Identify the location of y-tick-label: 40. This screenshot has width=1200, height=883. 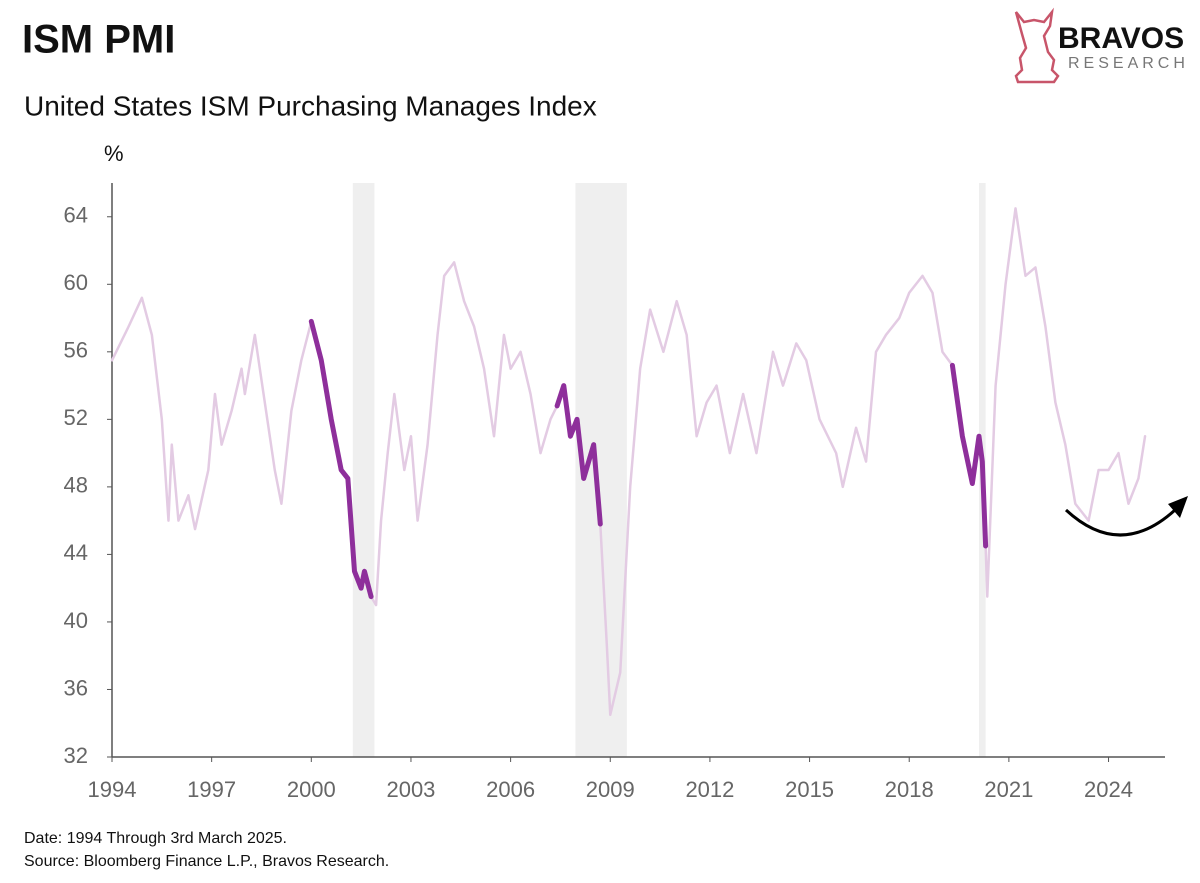
(76, 620).